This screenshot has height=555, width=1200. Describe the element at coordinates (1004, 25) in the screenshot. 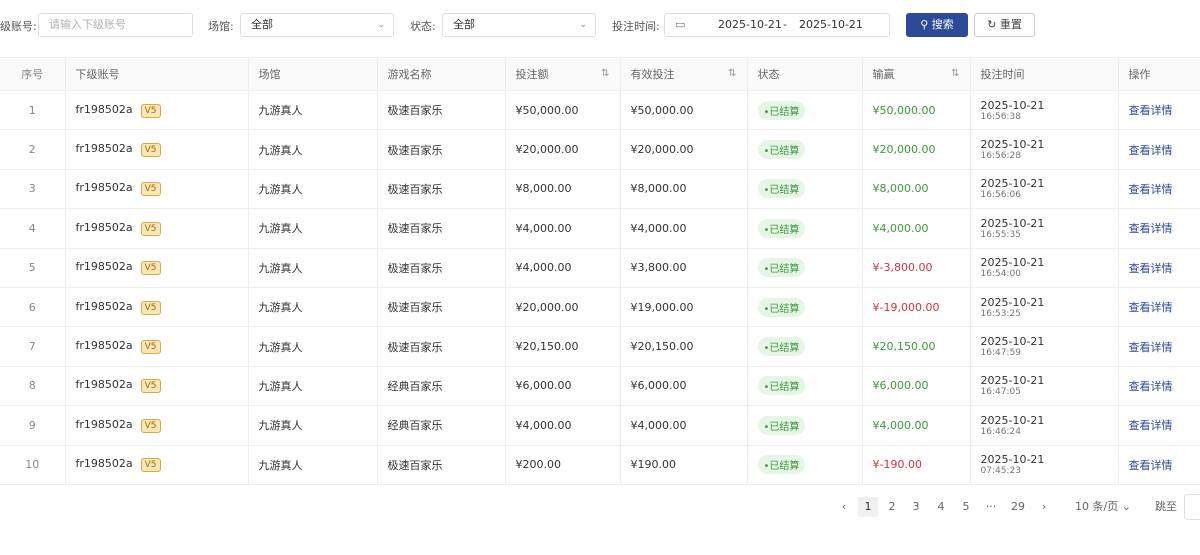

I see `reset-button: ↻ 重置` at that location.